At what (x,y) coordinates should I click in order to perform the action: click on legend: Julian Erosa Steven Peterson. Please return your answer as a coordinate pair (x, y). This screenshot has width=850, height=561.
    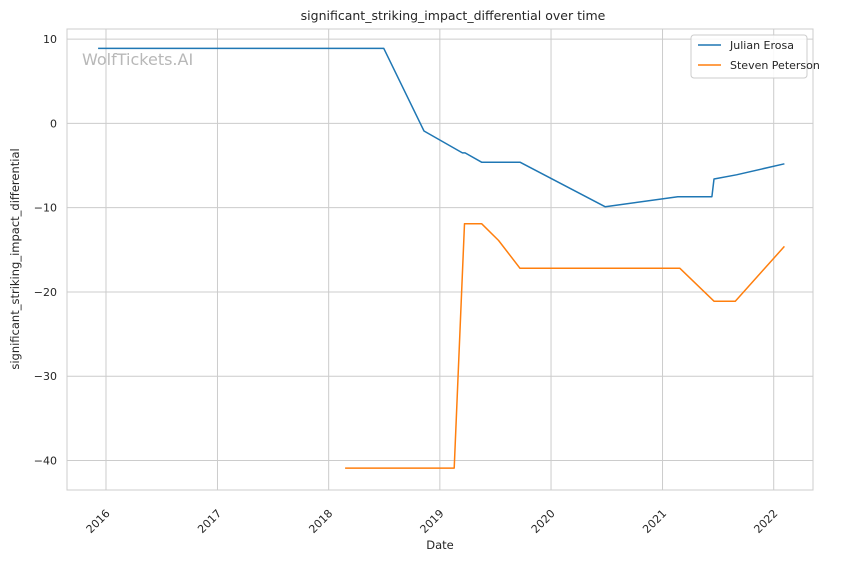
    Looking at the image, I should click on (755, 56).